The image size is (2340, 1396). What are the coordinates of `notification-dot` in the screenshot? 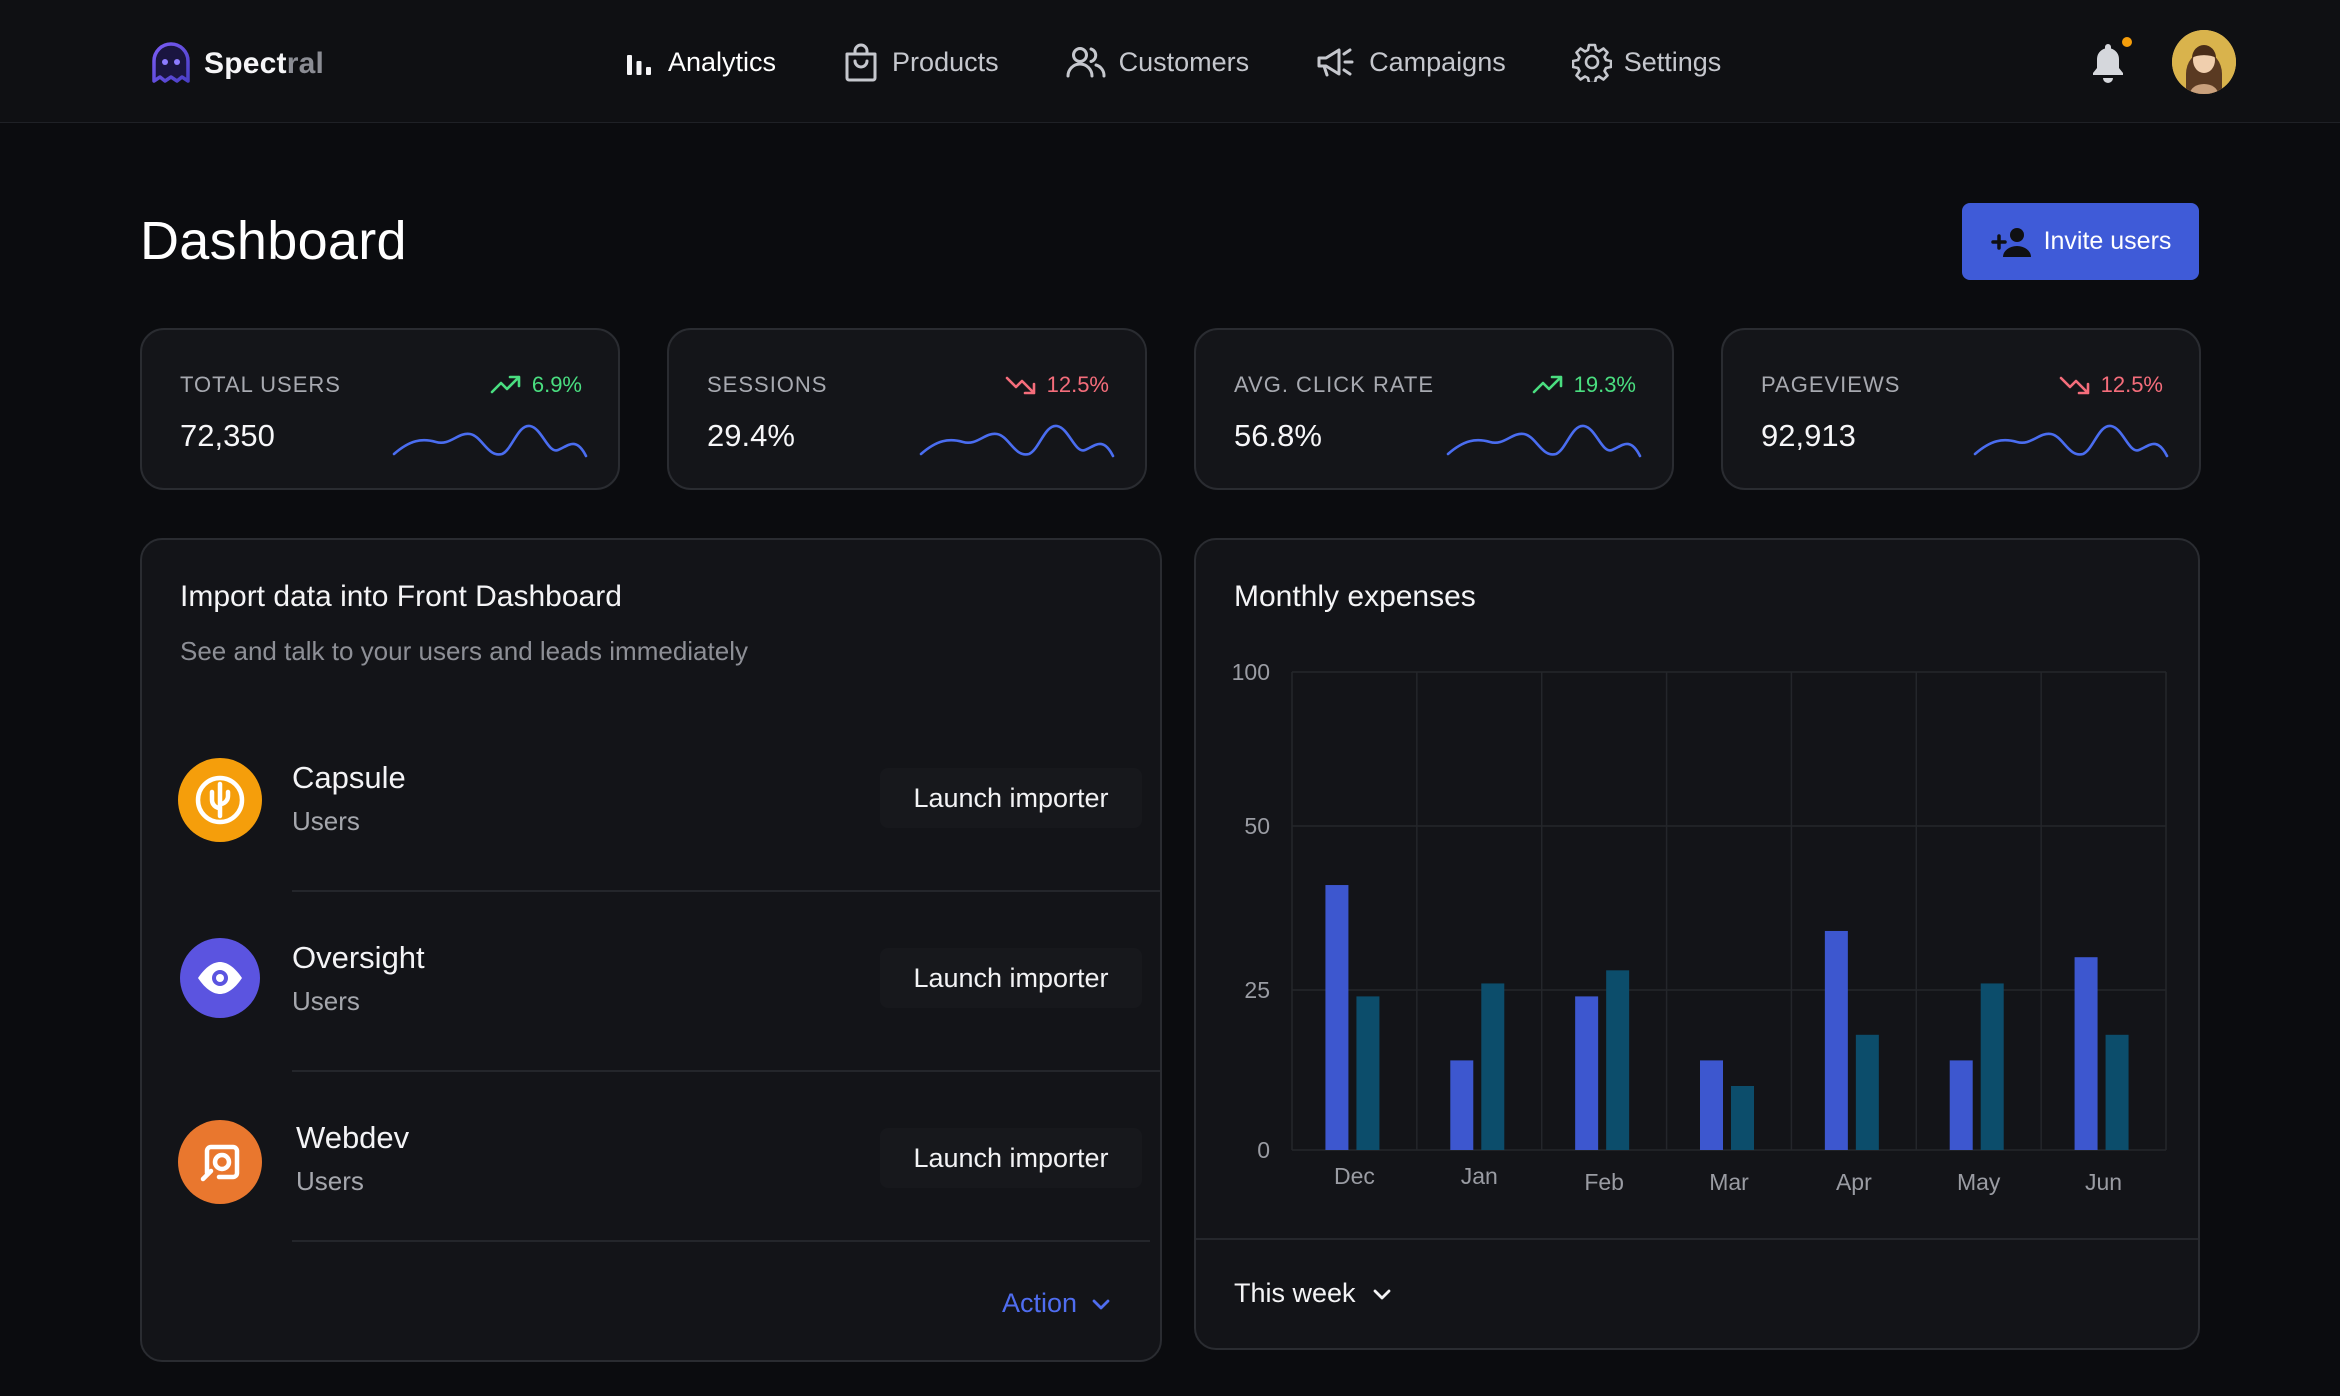 It's located at (2127, 42).